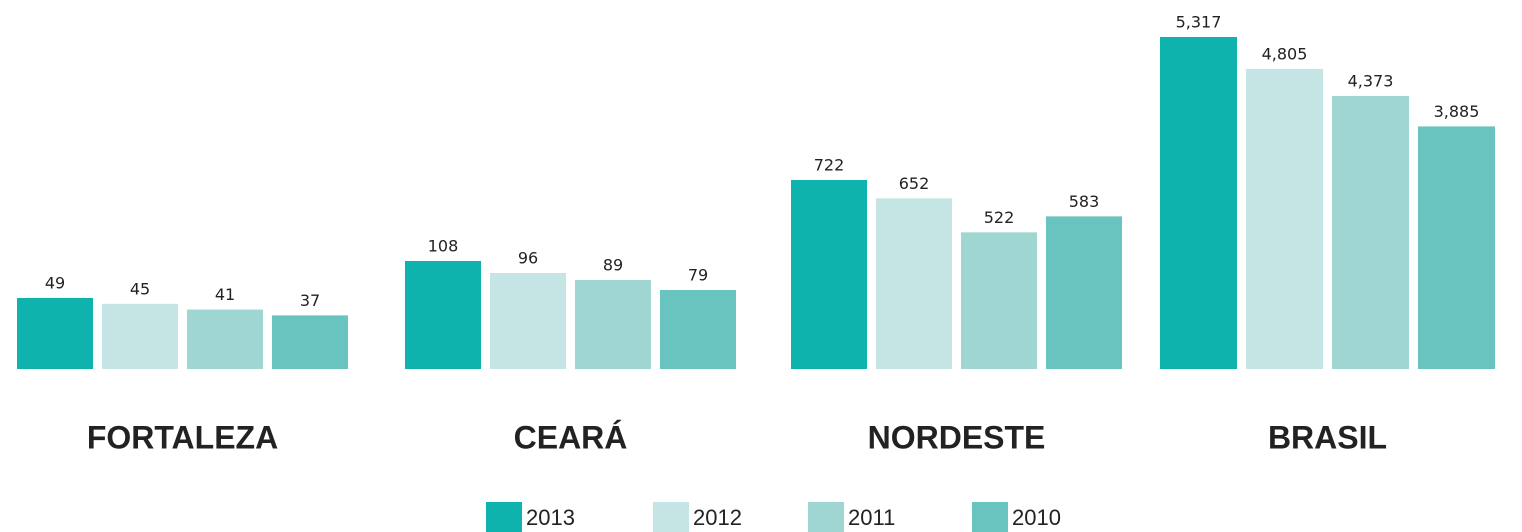 This screenshot has height=532, width=1522. Describe the element at coordinates (1327, 437) in the screenshot. I see `category-label: BRASIL` at that location.